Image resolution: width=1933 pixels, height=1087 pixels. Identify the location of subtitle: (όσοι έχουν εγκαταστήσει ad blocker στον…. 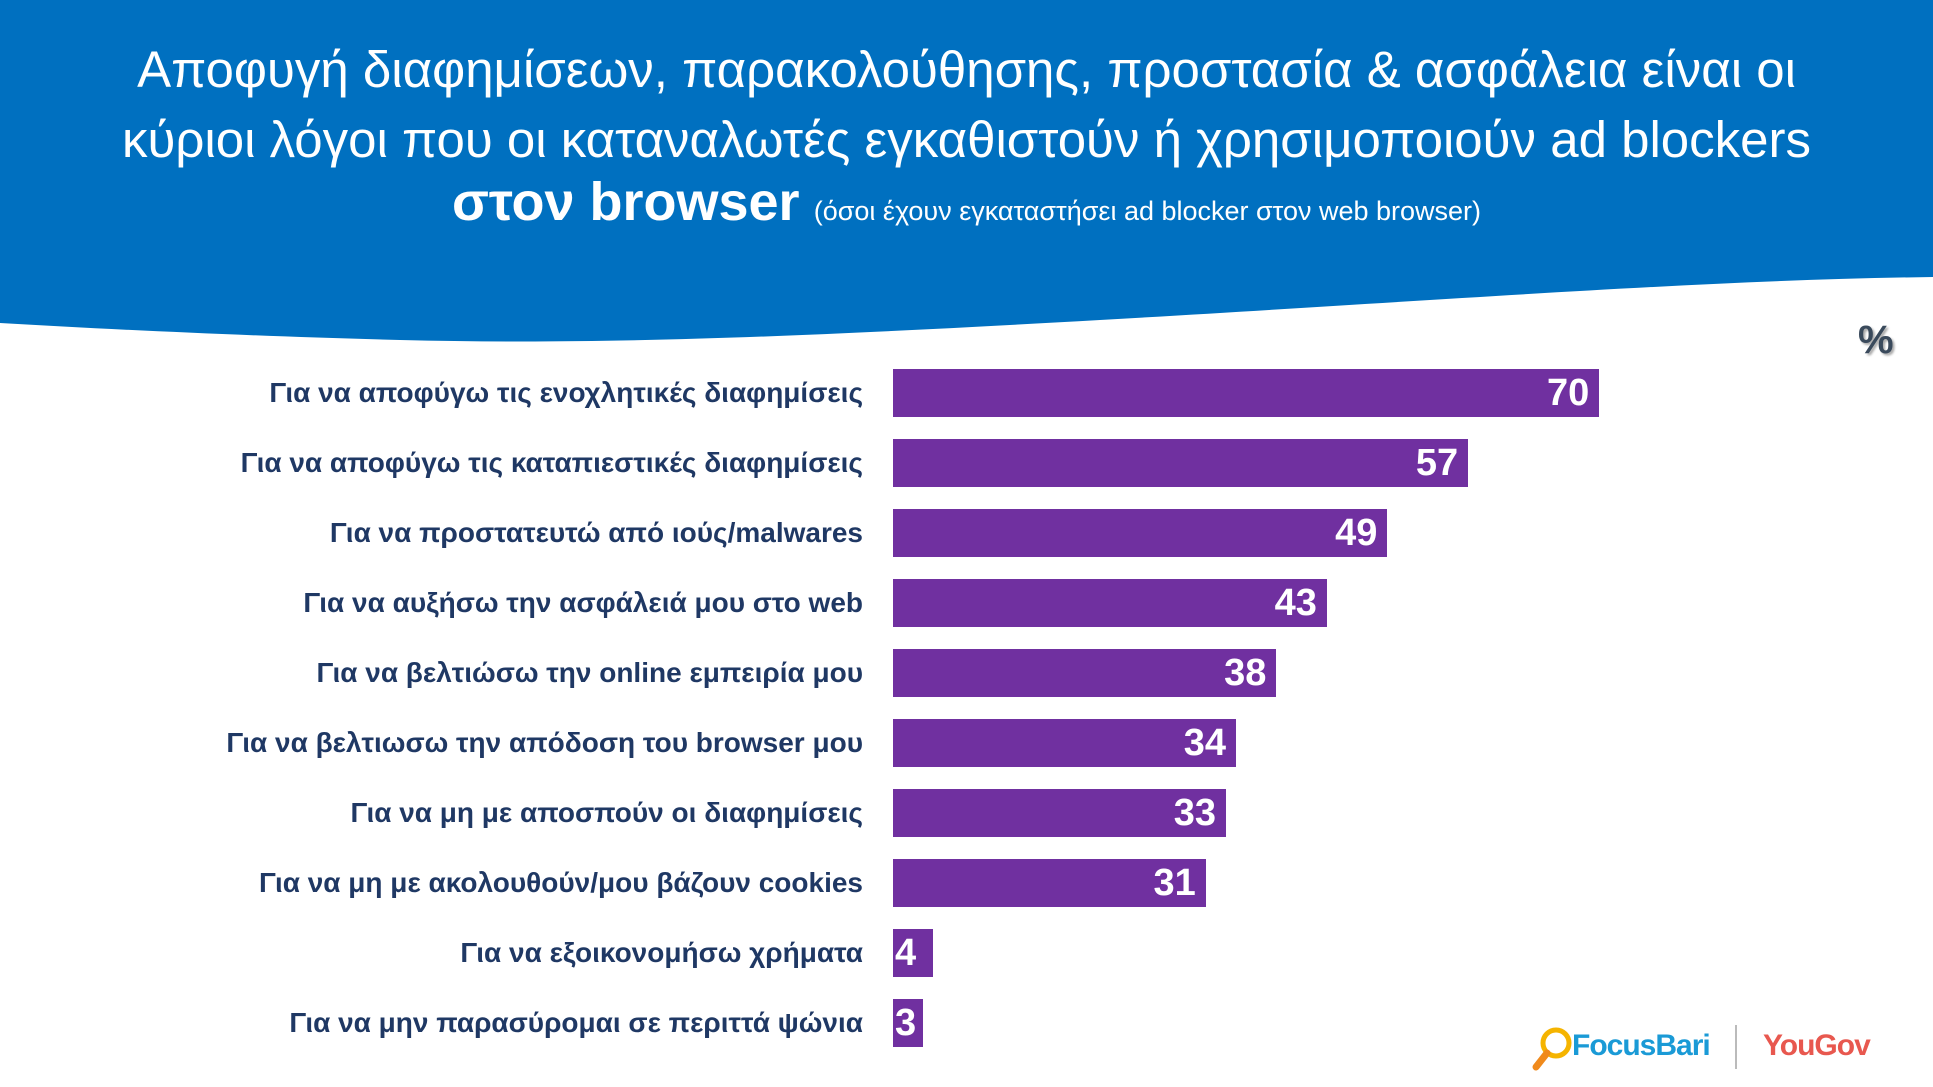
(1147, 211).